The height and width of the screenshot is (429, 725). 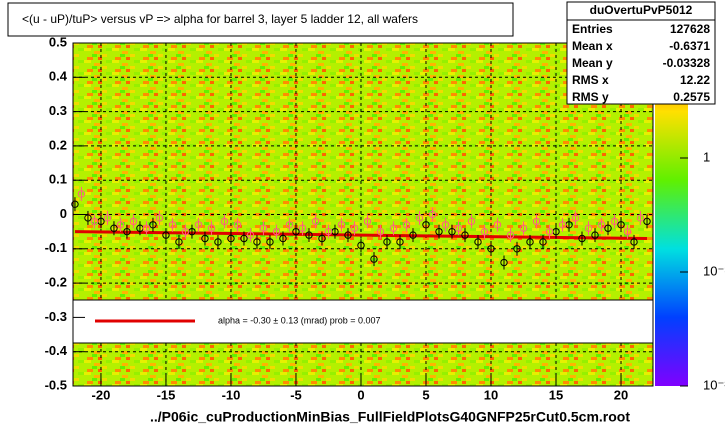 I want to click on y-tick-label: -0.5, so click(x=56, y=384).